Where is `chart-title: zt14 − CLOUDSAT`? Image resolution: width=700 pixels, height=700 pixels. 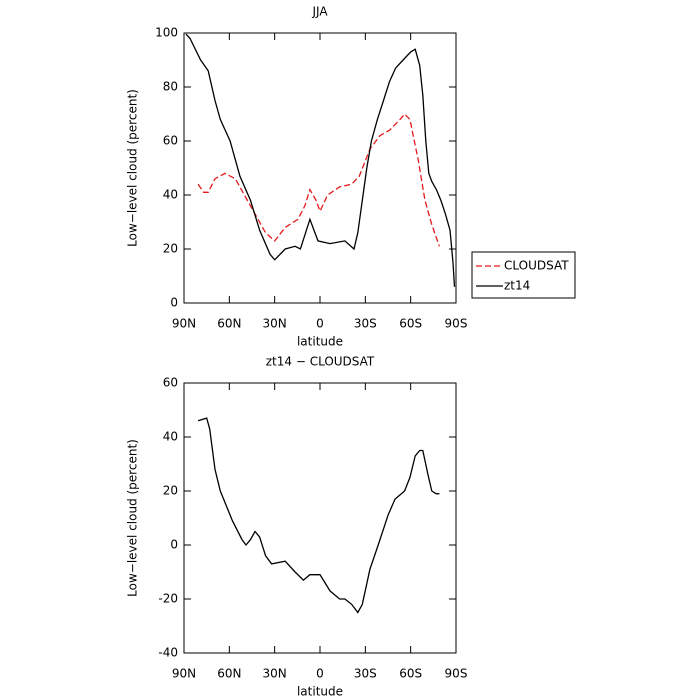
chart-title: zt14 − CLOUDSAT is located at coordinates (320, 362).